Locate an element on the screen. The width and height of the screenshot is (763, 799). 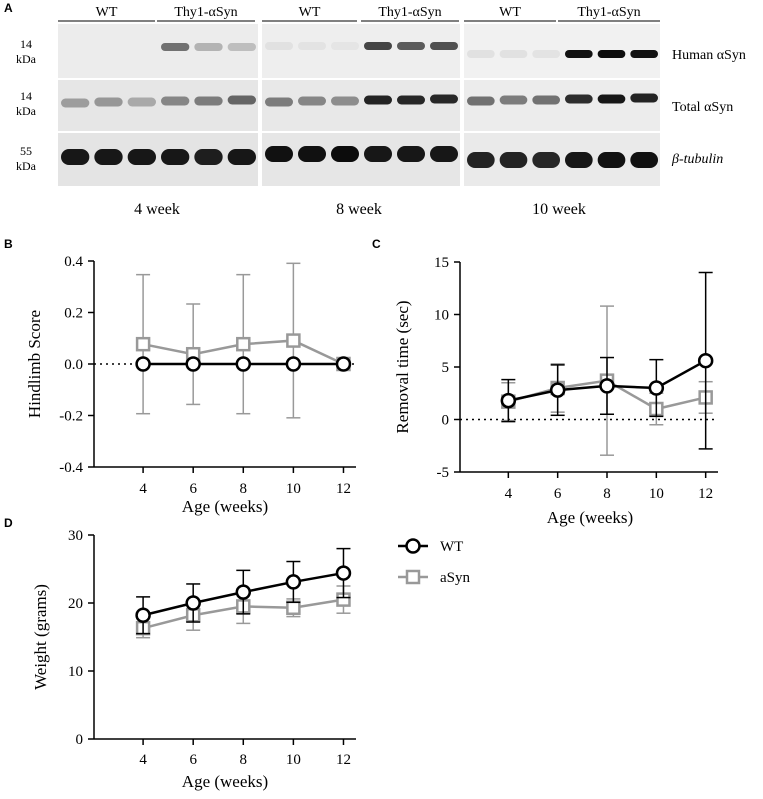
panel-label-b: B is located at coordinates (8, 244).